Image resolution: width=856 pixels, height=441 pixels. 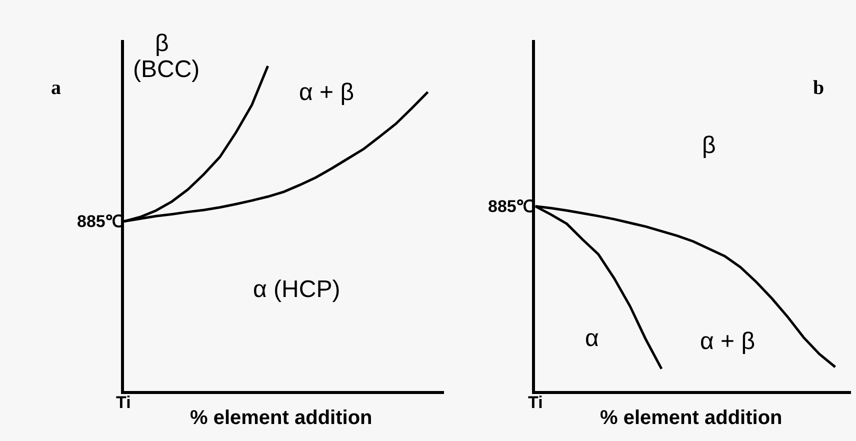 What do you see at coordinates (56, 88) in the screenshot?
I see `text: a` at bounding box center [56, 88].